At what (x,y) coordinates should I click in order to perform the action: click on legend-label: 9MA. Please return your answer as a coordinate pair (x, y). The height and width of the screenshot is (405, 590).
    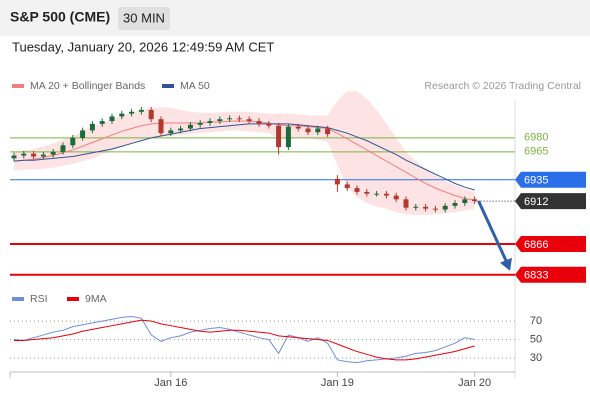
    Looking at the image, I should click on (96, 299).